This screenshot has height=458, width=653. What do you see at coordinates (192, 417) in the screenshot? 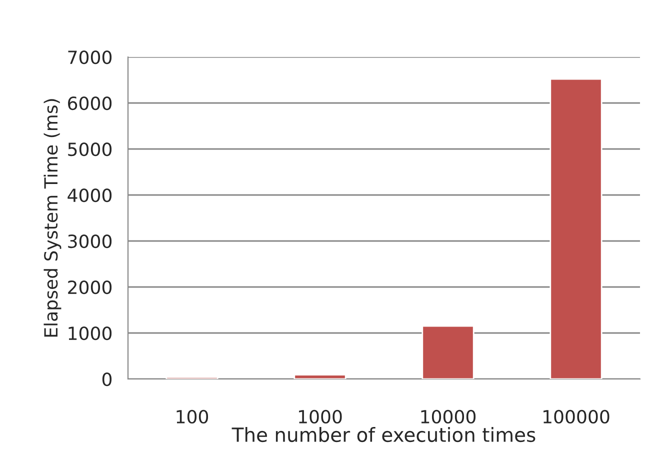
I see `x-tick-label: 100` at bounding box center [192, 417].